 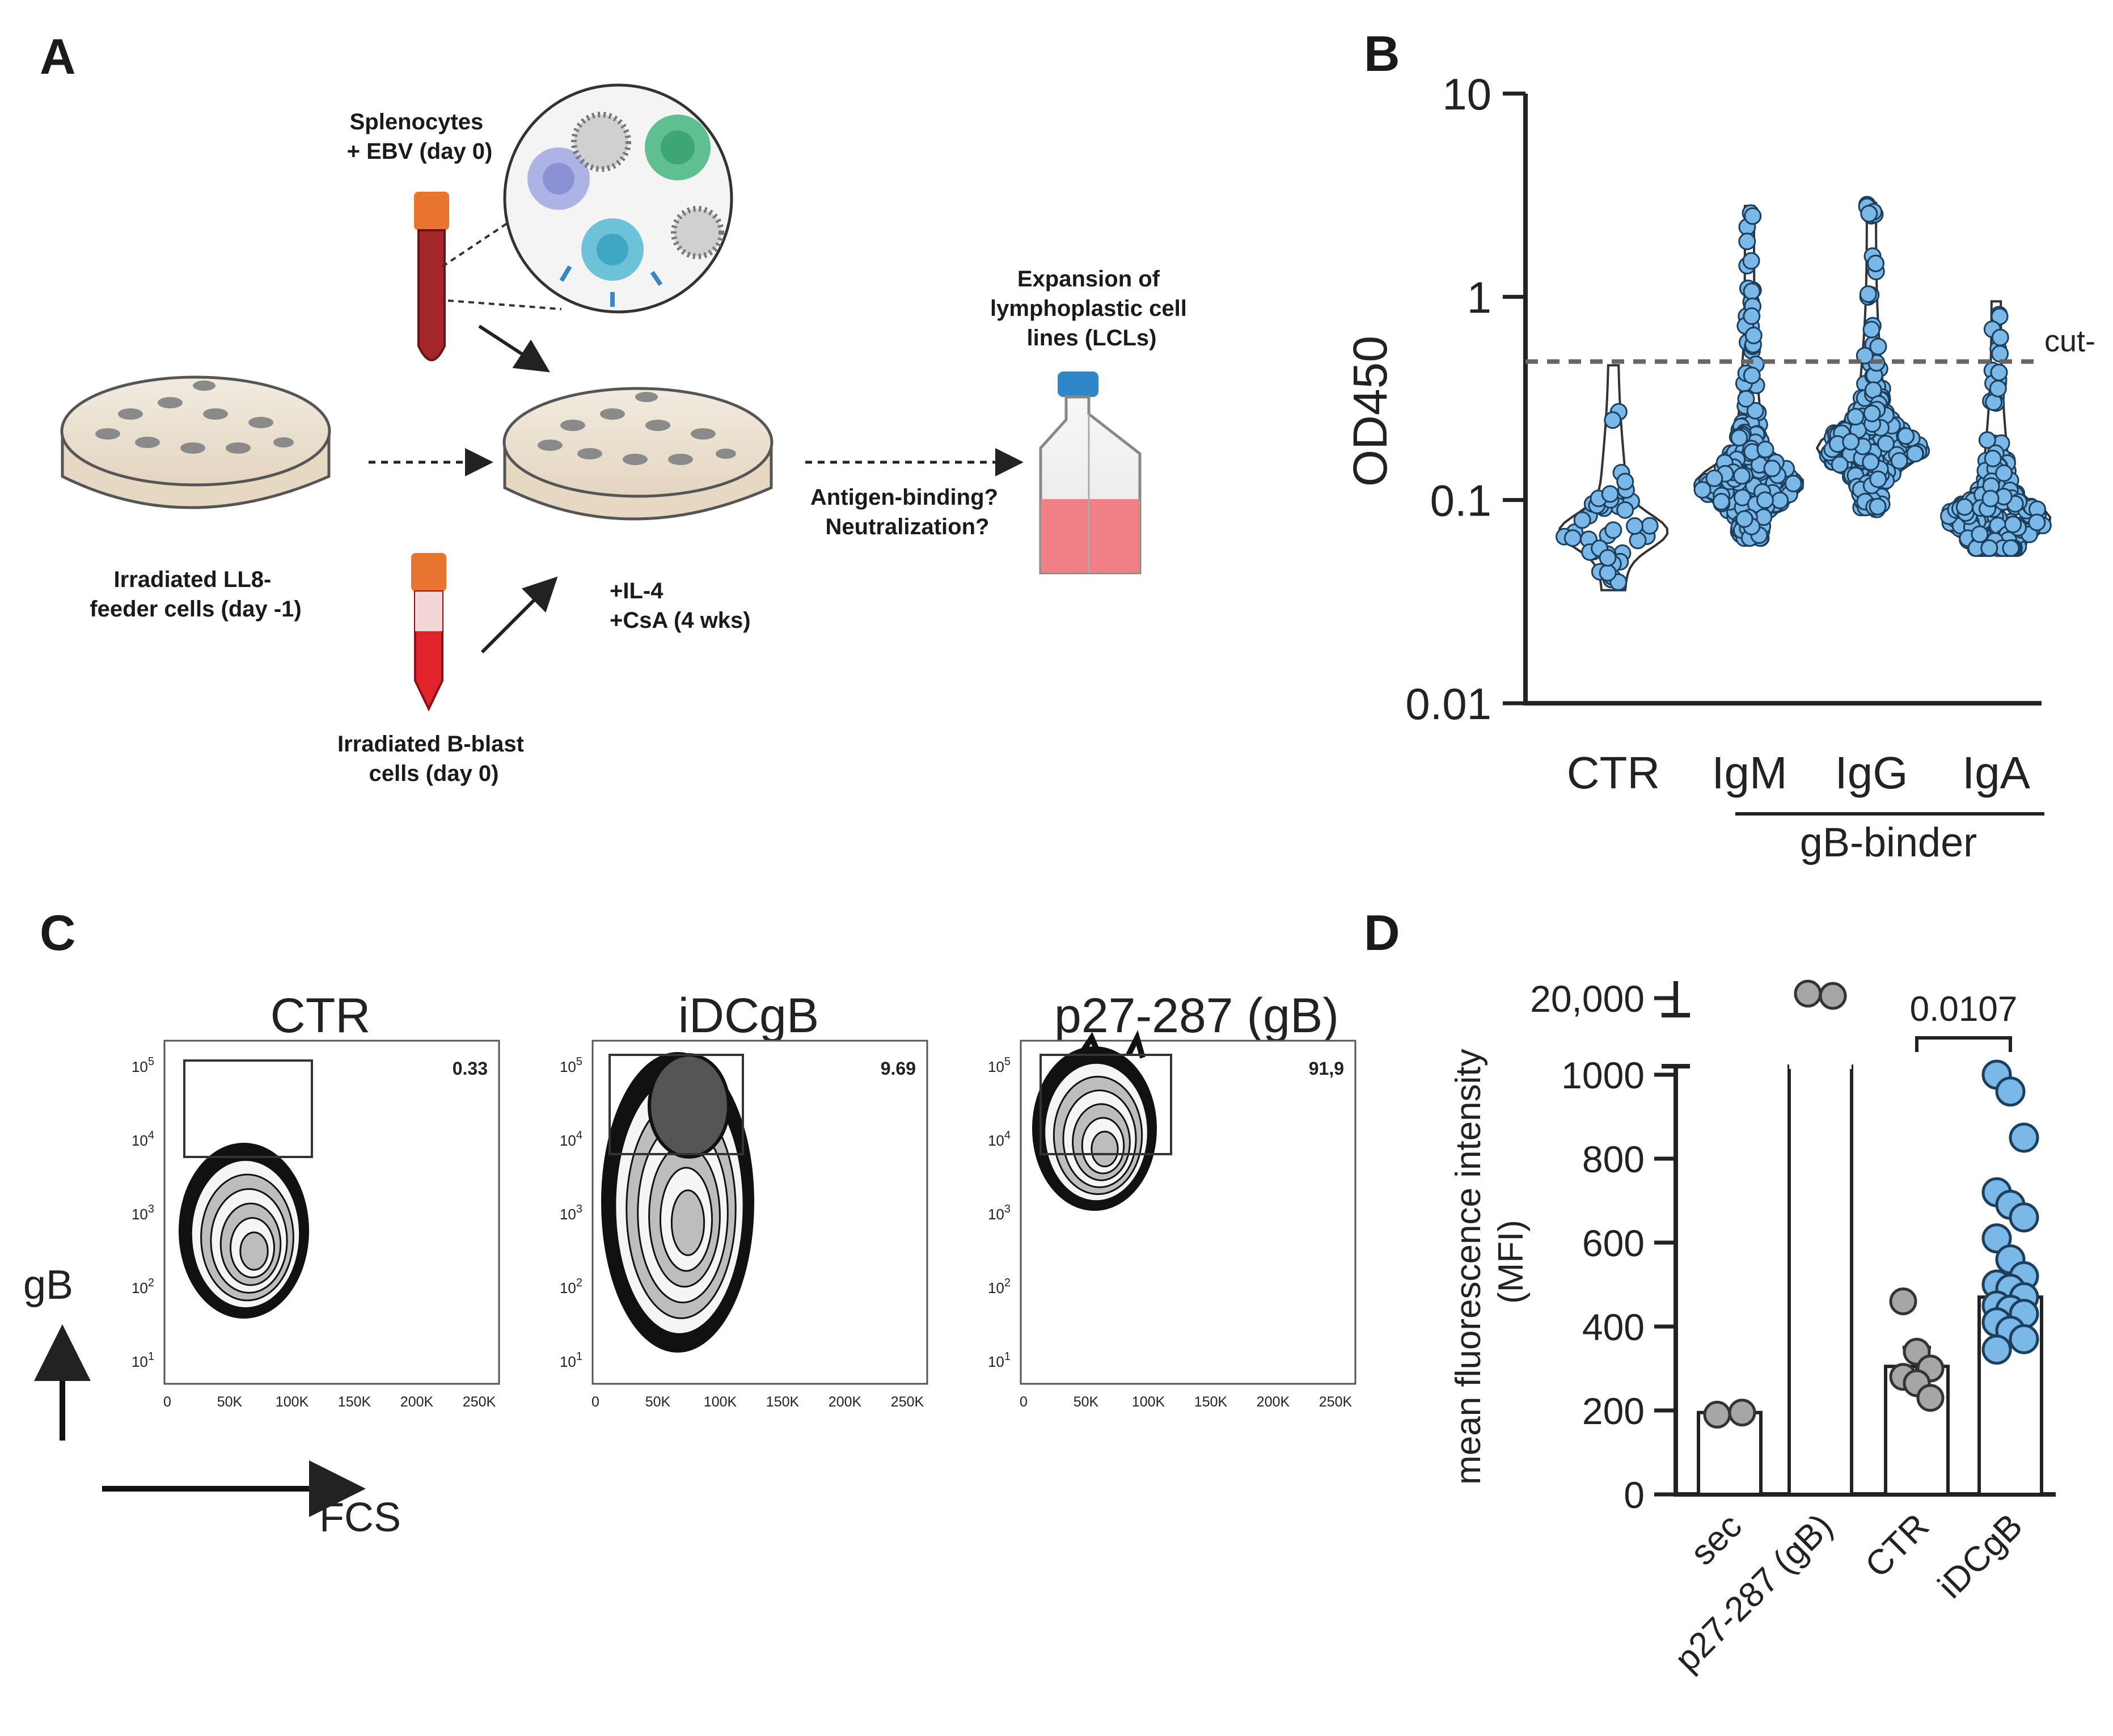 What do you see at coordinates (587, 198) in the screenshot?
I see `cell-magnification-icon` at bounding box center [587, 198].